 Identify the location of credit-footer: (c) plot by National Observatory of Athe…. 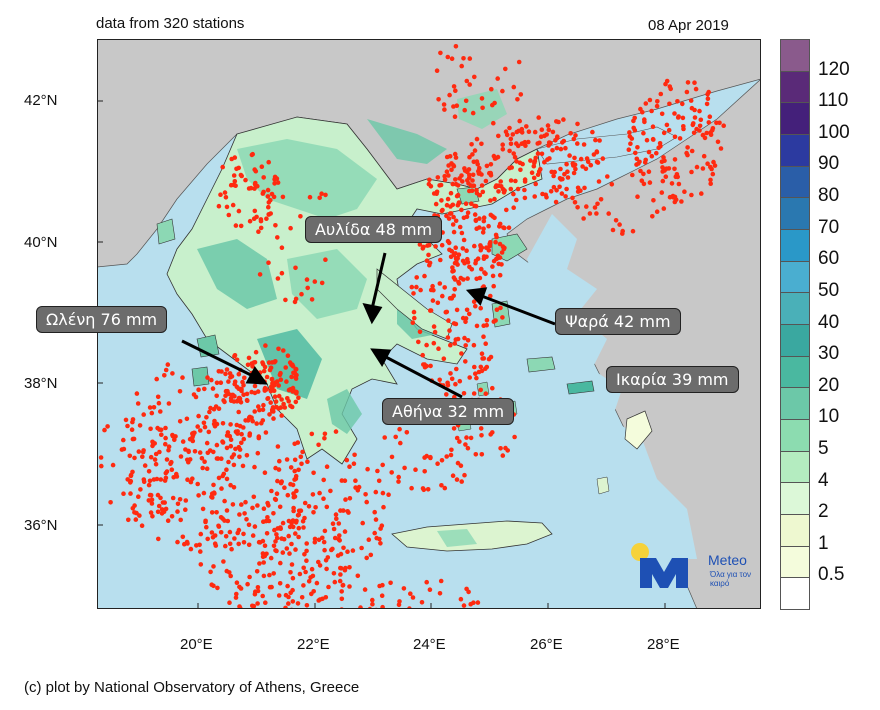
(192, 687).